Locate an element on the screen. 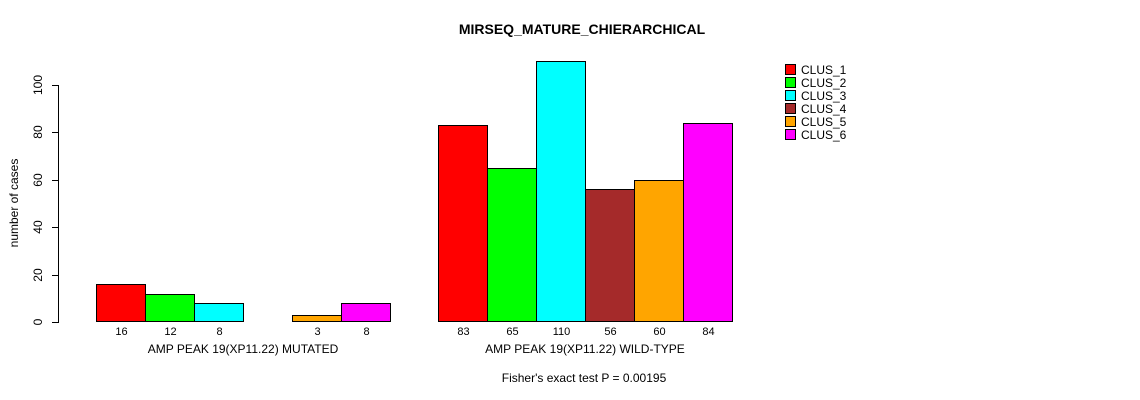 Image resolution: width=1140 pixels, height=400 pixels. bar-clus_2-group2 is located at coordinates (512, 245).